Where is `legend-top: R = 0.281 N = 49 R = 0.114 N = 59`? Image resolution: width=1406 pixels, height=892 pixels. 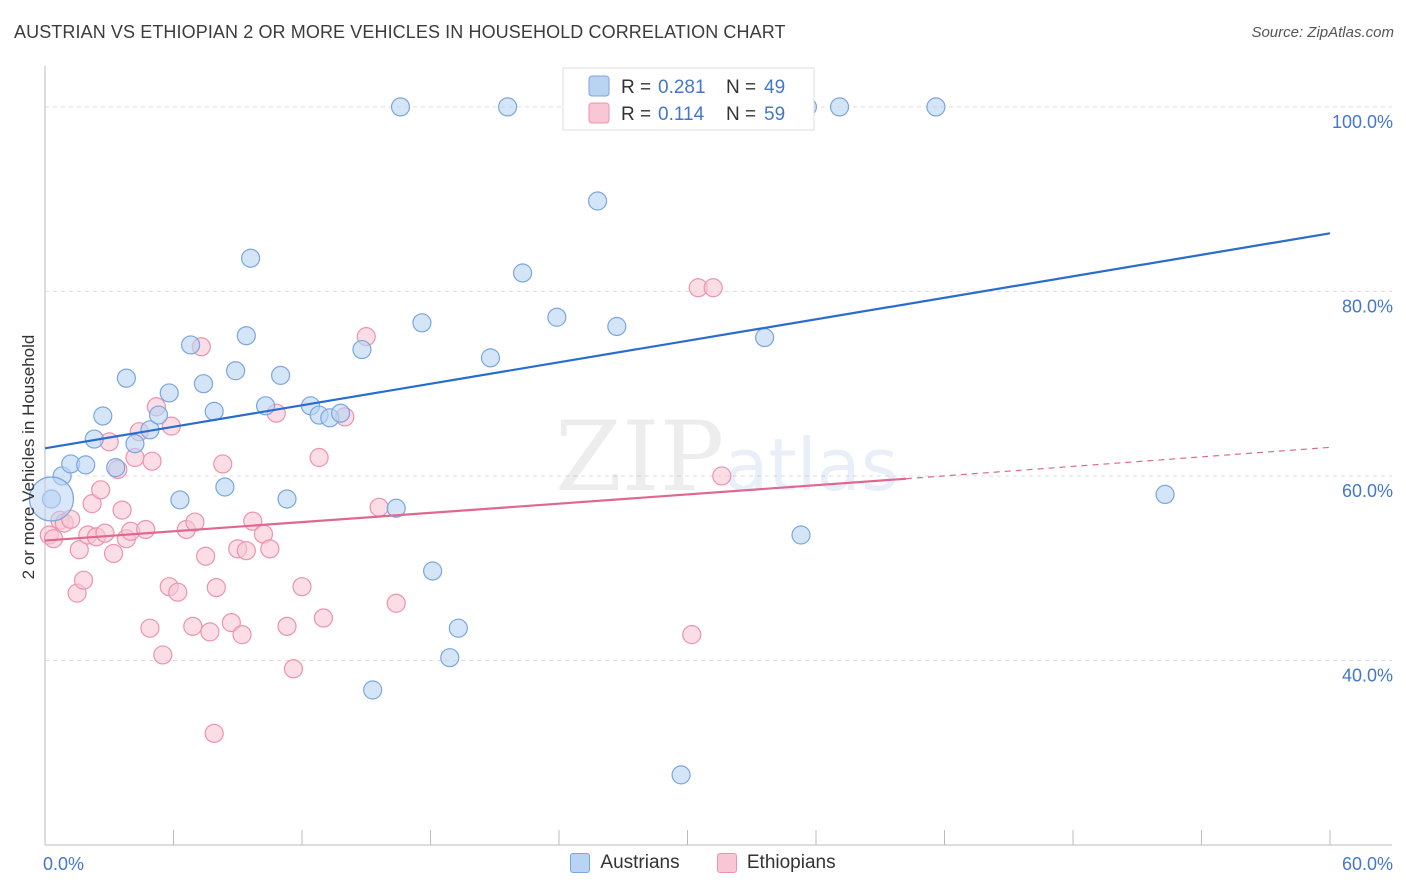 legend-top: R = 0.281 N = 49 R = 0.114 N = 59 is located at coordinates (688, 99).